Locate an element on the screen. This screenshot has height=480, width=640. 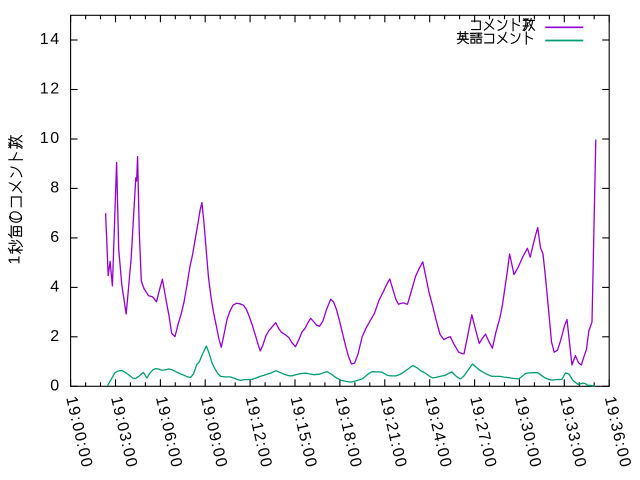
svg-text: 12 is located at coordinates (50, 89).